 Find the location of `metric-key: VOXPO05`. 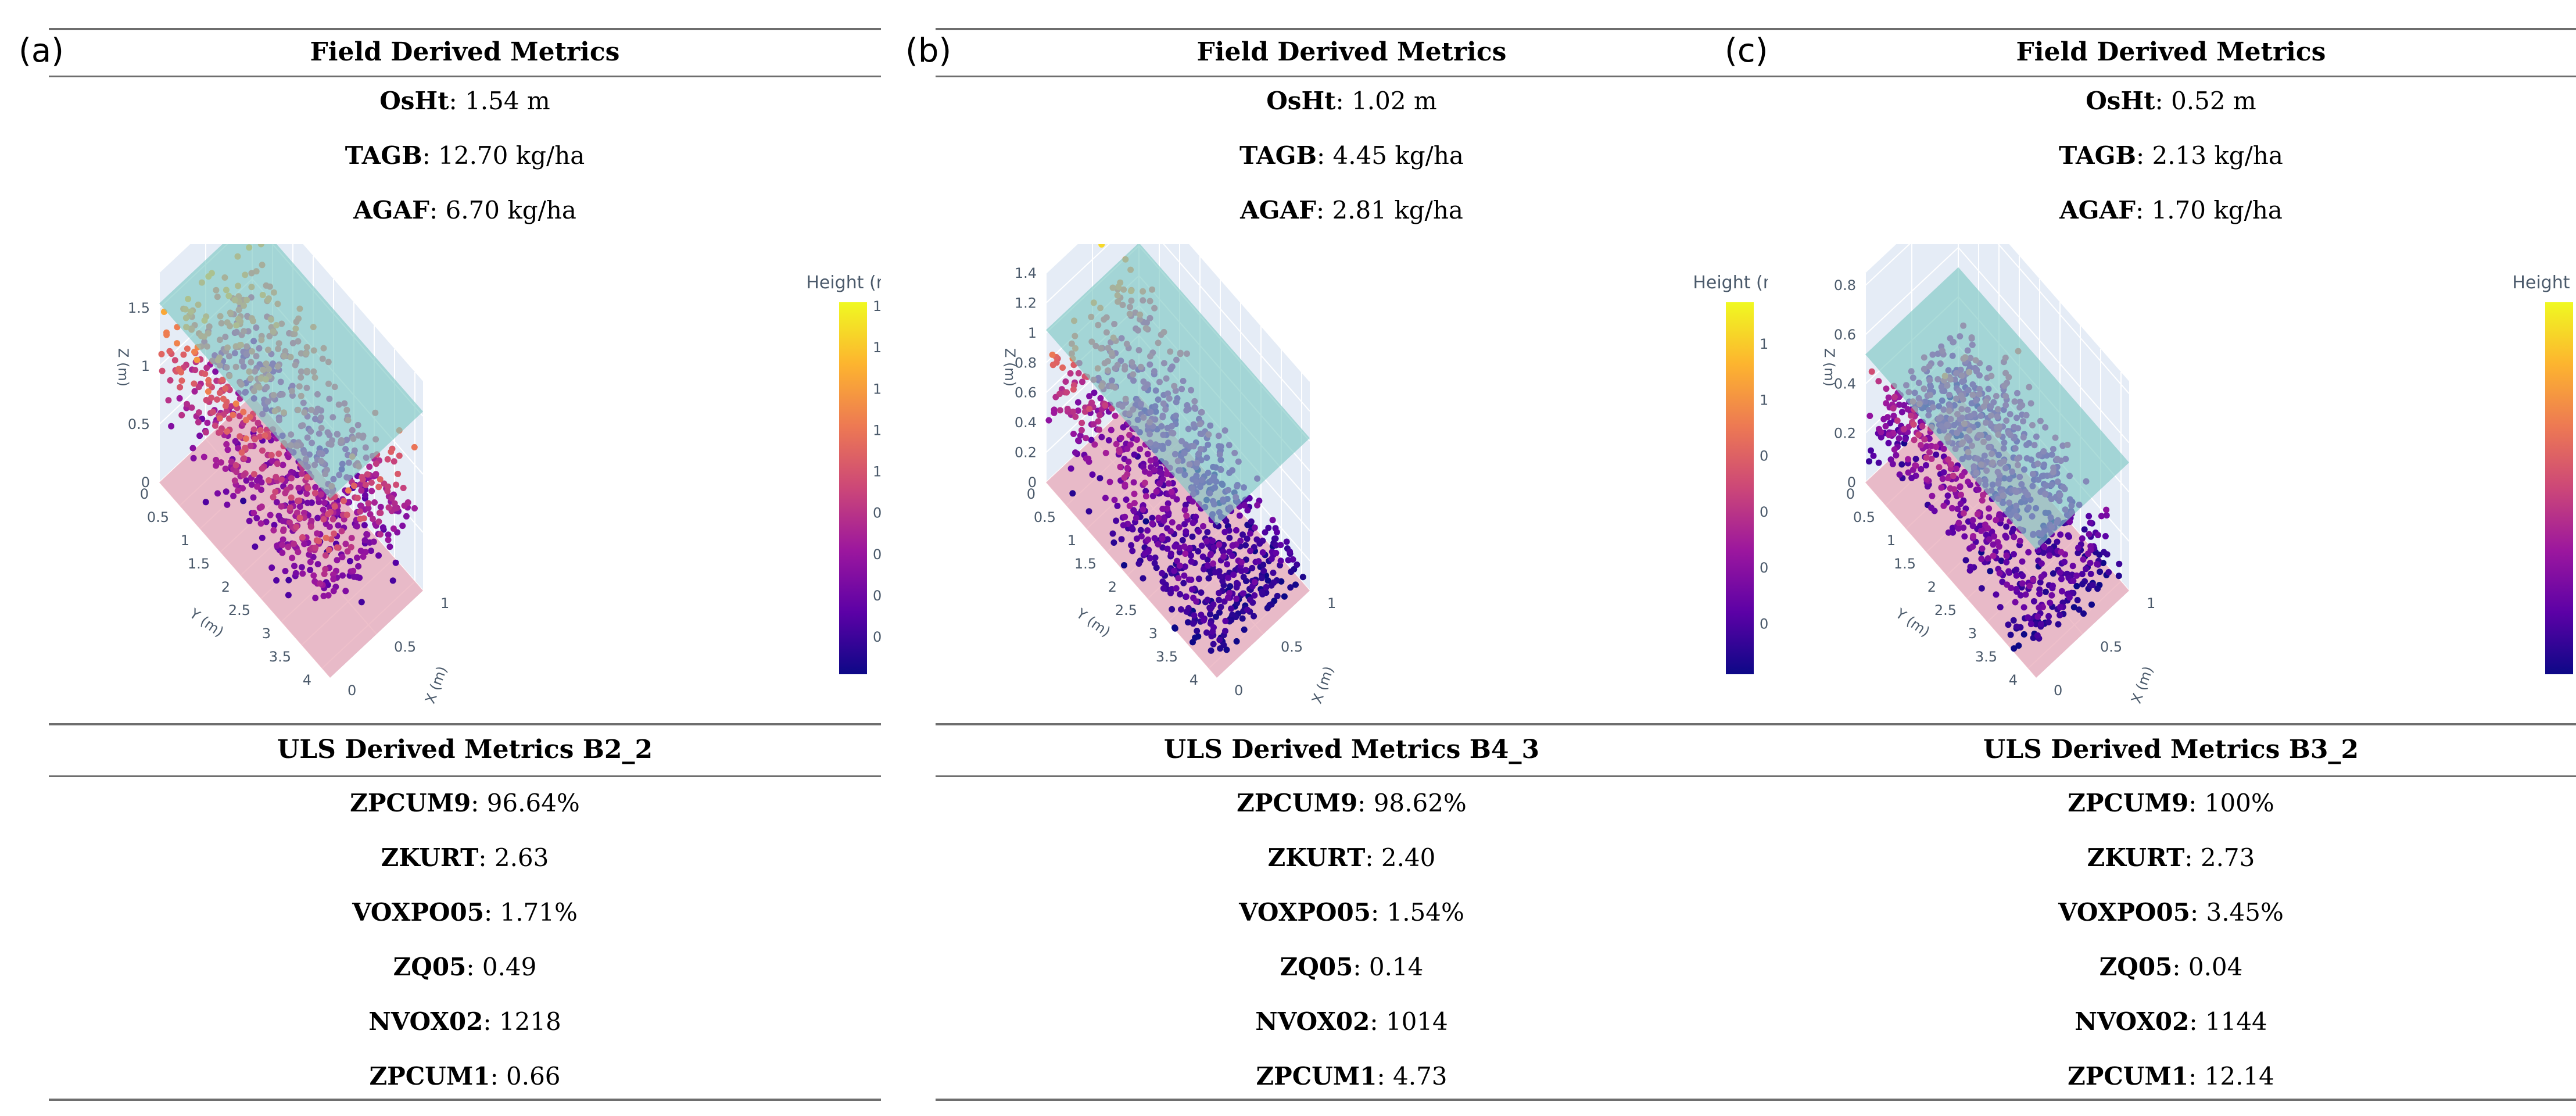

metric-key: VOXPO05 is located at coordinates (1305, 913).